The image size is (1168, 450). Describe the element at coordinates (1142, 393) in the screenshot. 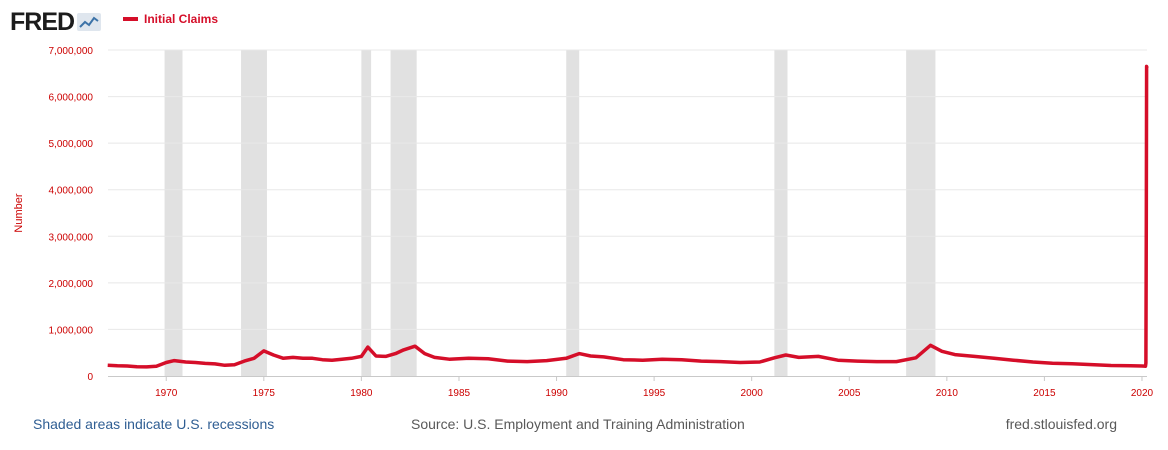

I see `x-tick-label: 2020` at that location.